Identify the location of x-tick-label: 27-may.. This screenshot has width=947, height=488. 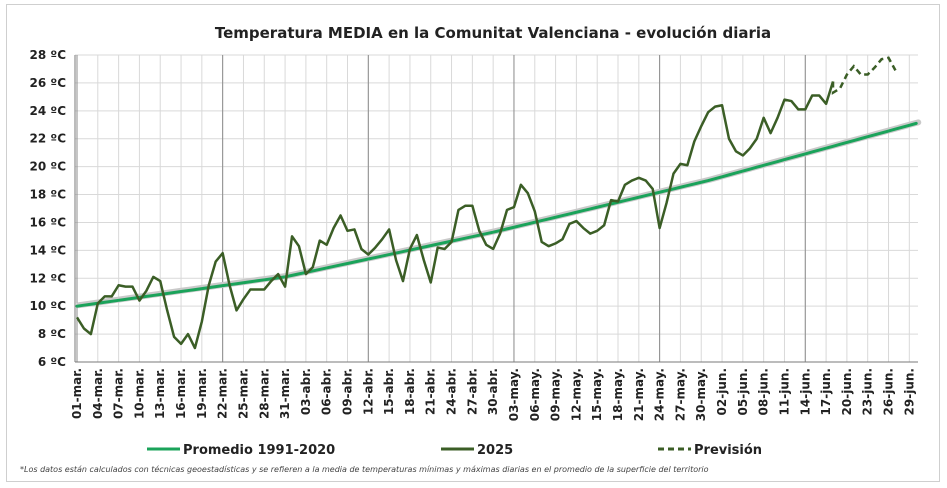
(680, 394).